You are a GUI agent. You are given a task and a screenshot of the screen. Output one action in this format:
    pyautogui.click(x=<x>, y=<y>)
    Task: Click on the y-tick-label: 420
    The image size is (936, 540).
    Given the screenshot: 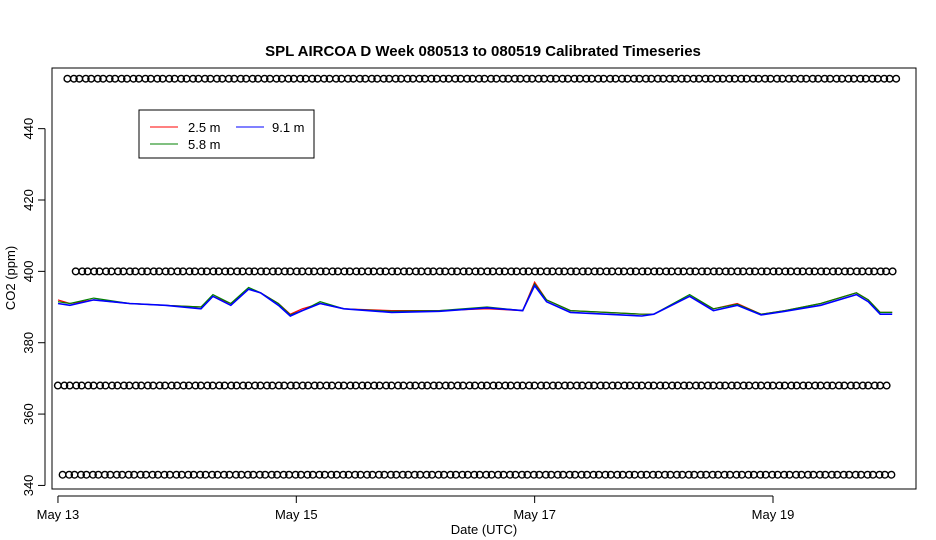 What is the action you would take?
    pyautogui.click(x=28, y=200)
    